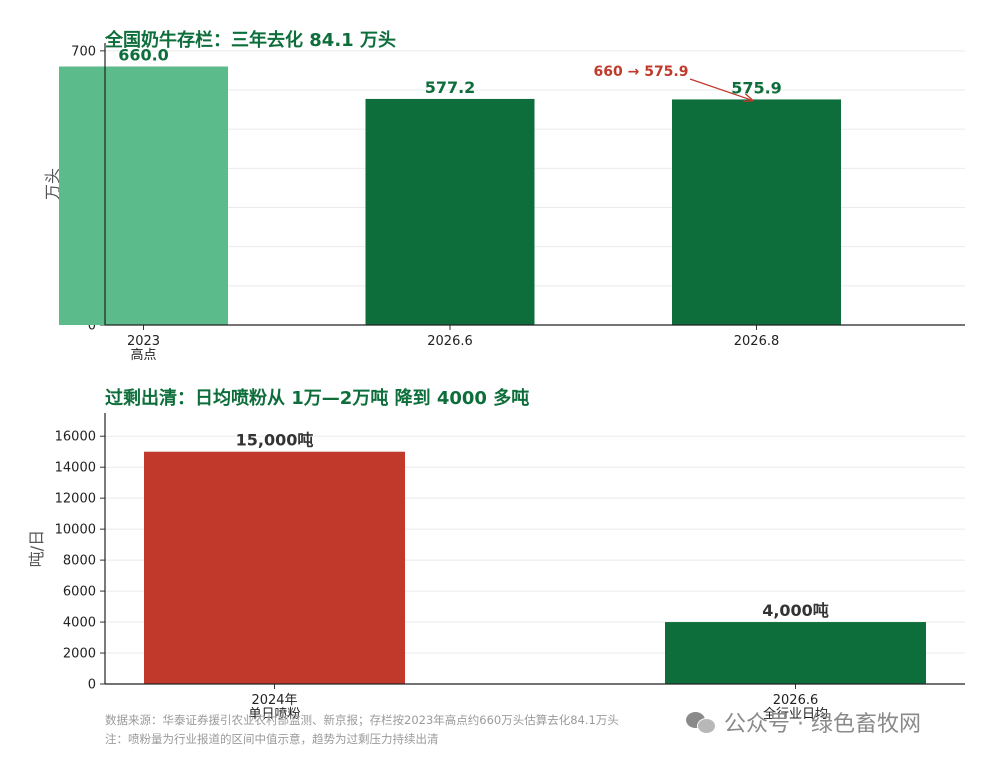  What do you see at coordinates (75, 499) in the screenshot?
I see `y-tick-label: 12000` at bounding box center [75, 499].